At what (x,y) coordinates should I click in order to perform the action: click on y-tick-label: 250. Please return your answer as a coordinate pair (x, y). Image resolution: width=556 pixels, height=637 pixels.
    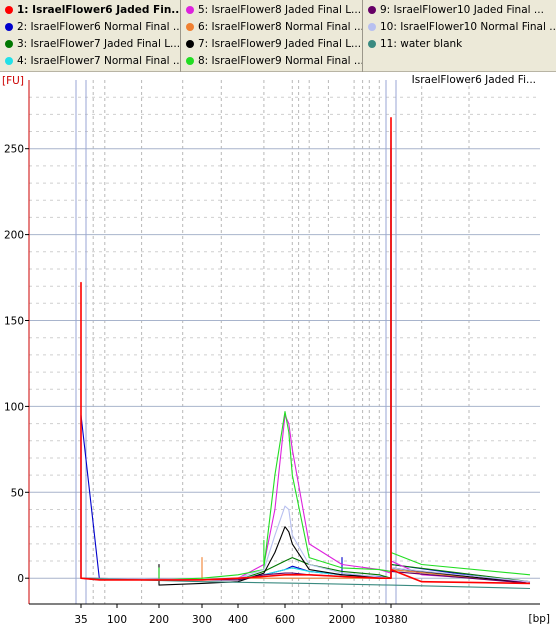
    Looking at the image, I should click on (14, 150).